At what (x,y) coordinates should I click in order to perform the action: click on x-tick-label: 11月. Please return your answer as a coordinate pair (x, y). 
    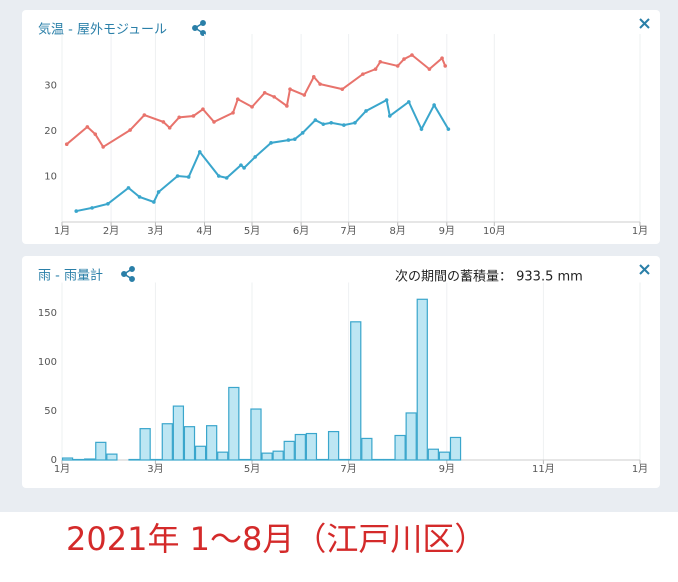
    Looking at the image, I should click on (543, 469).